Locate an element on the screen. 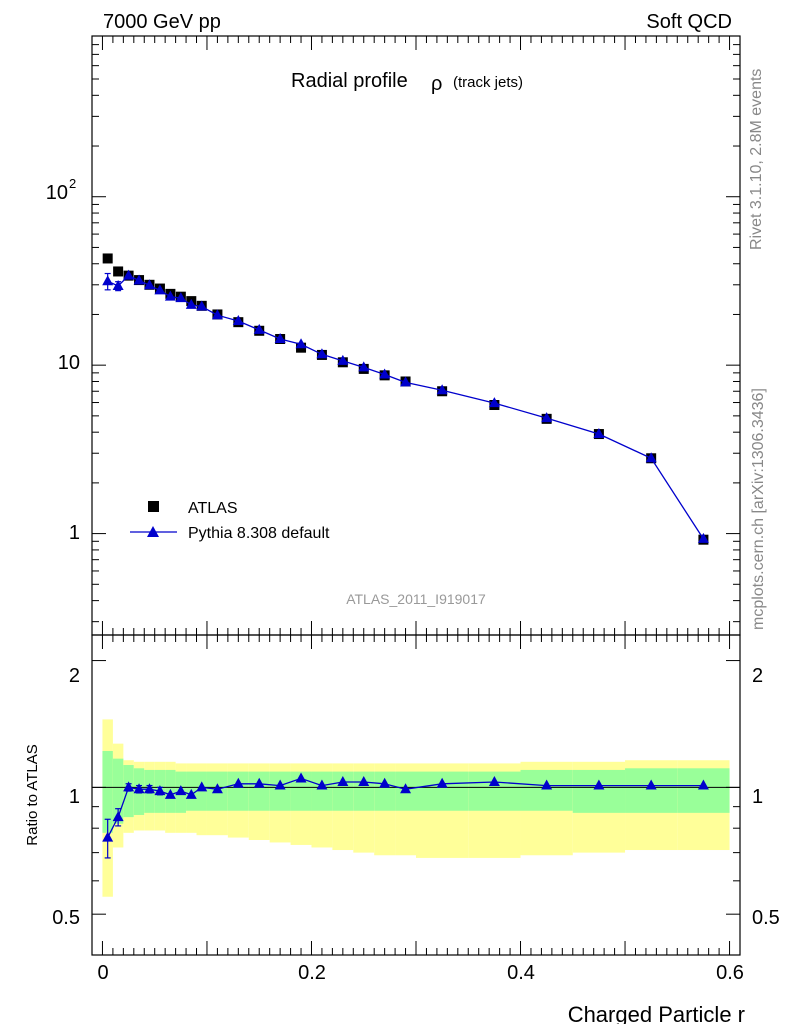 Image resolution: width=786 pixels, height=1024 pixels. plot-title-suffix: (track jets) is located at coordinates (488, 82).